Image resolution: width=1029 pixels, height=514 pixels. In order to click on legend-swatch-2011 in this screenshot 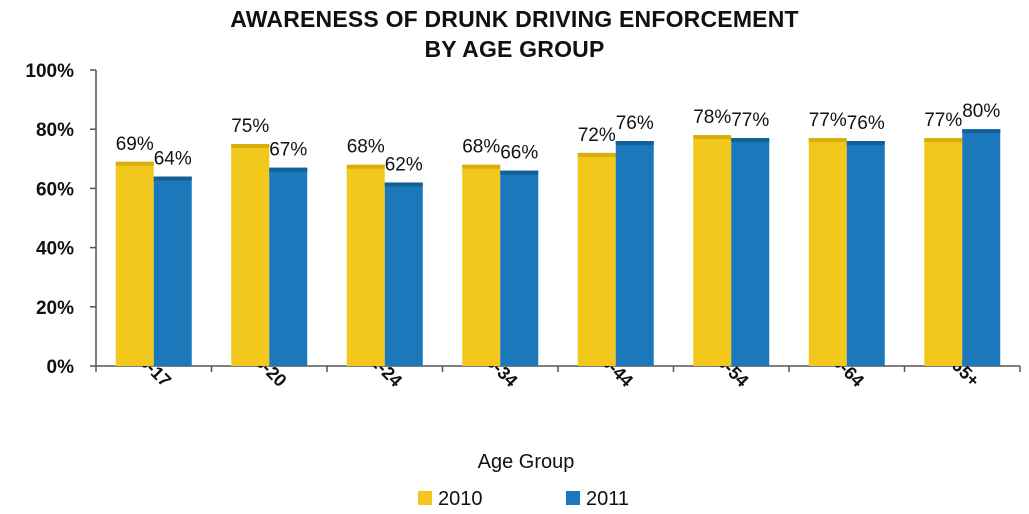, I will do `click(573, 498)`.